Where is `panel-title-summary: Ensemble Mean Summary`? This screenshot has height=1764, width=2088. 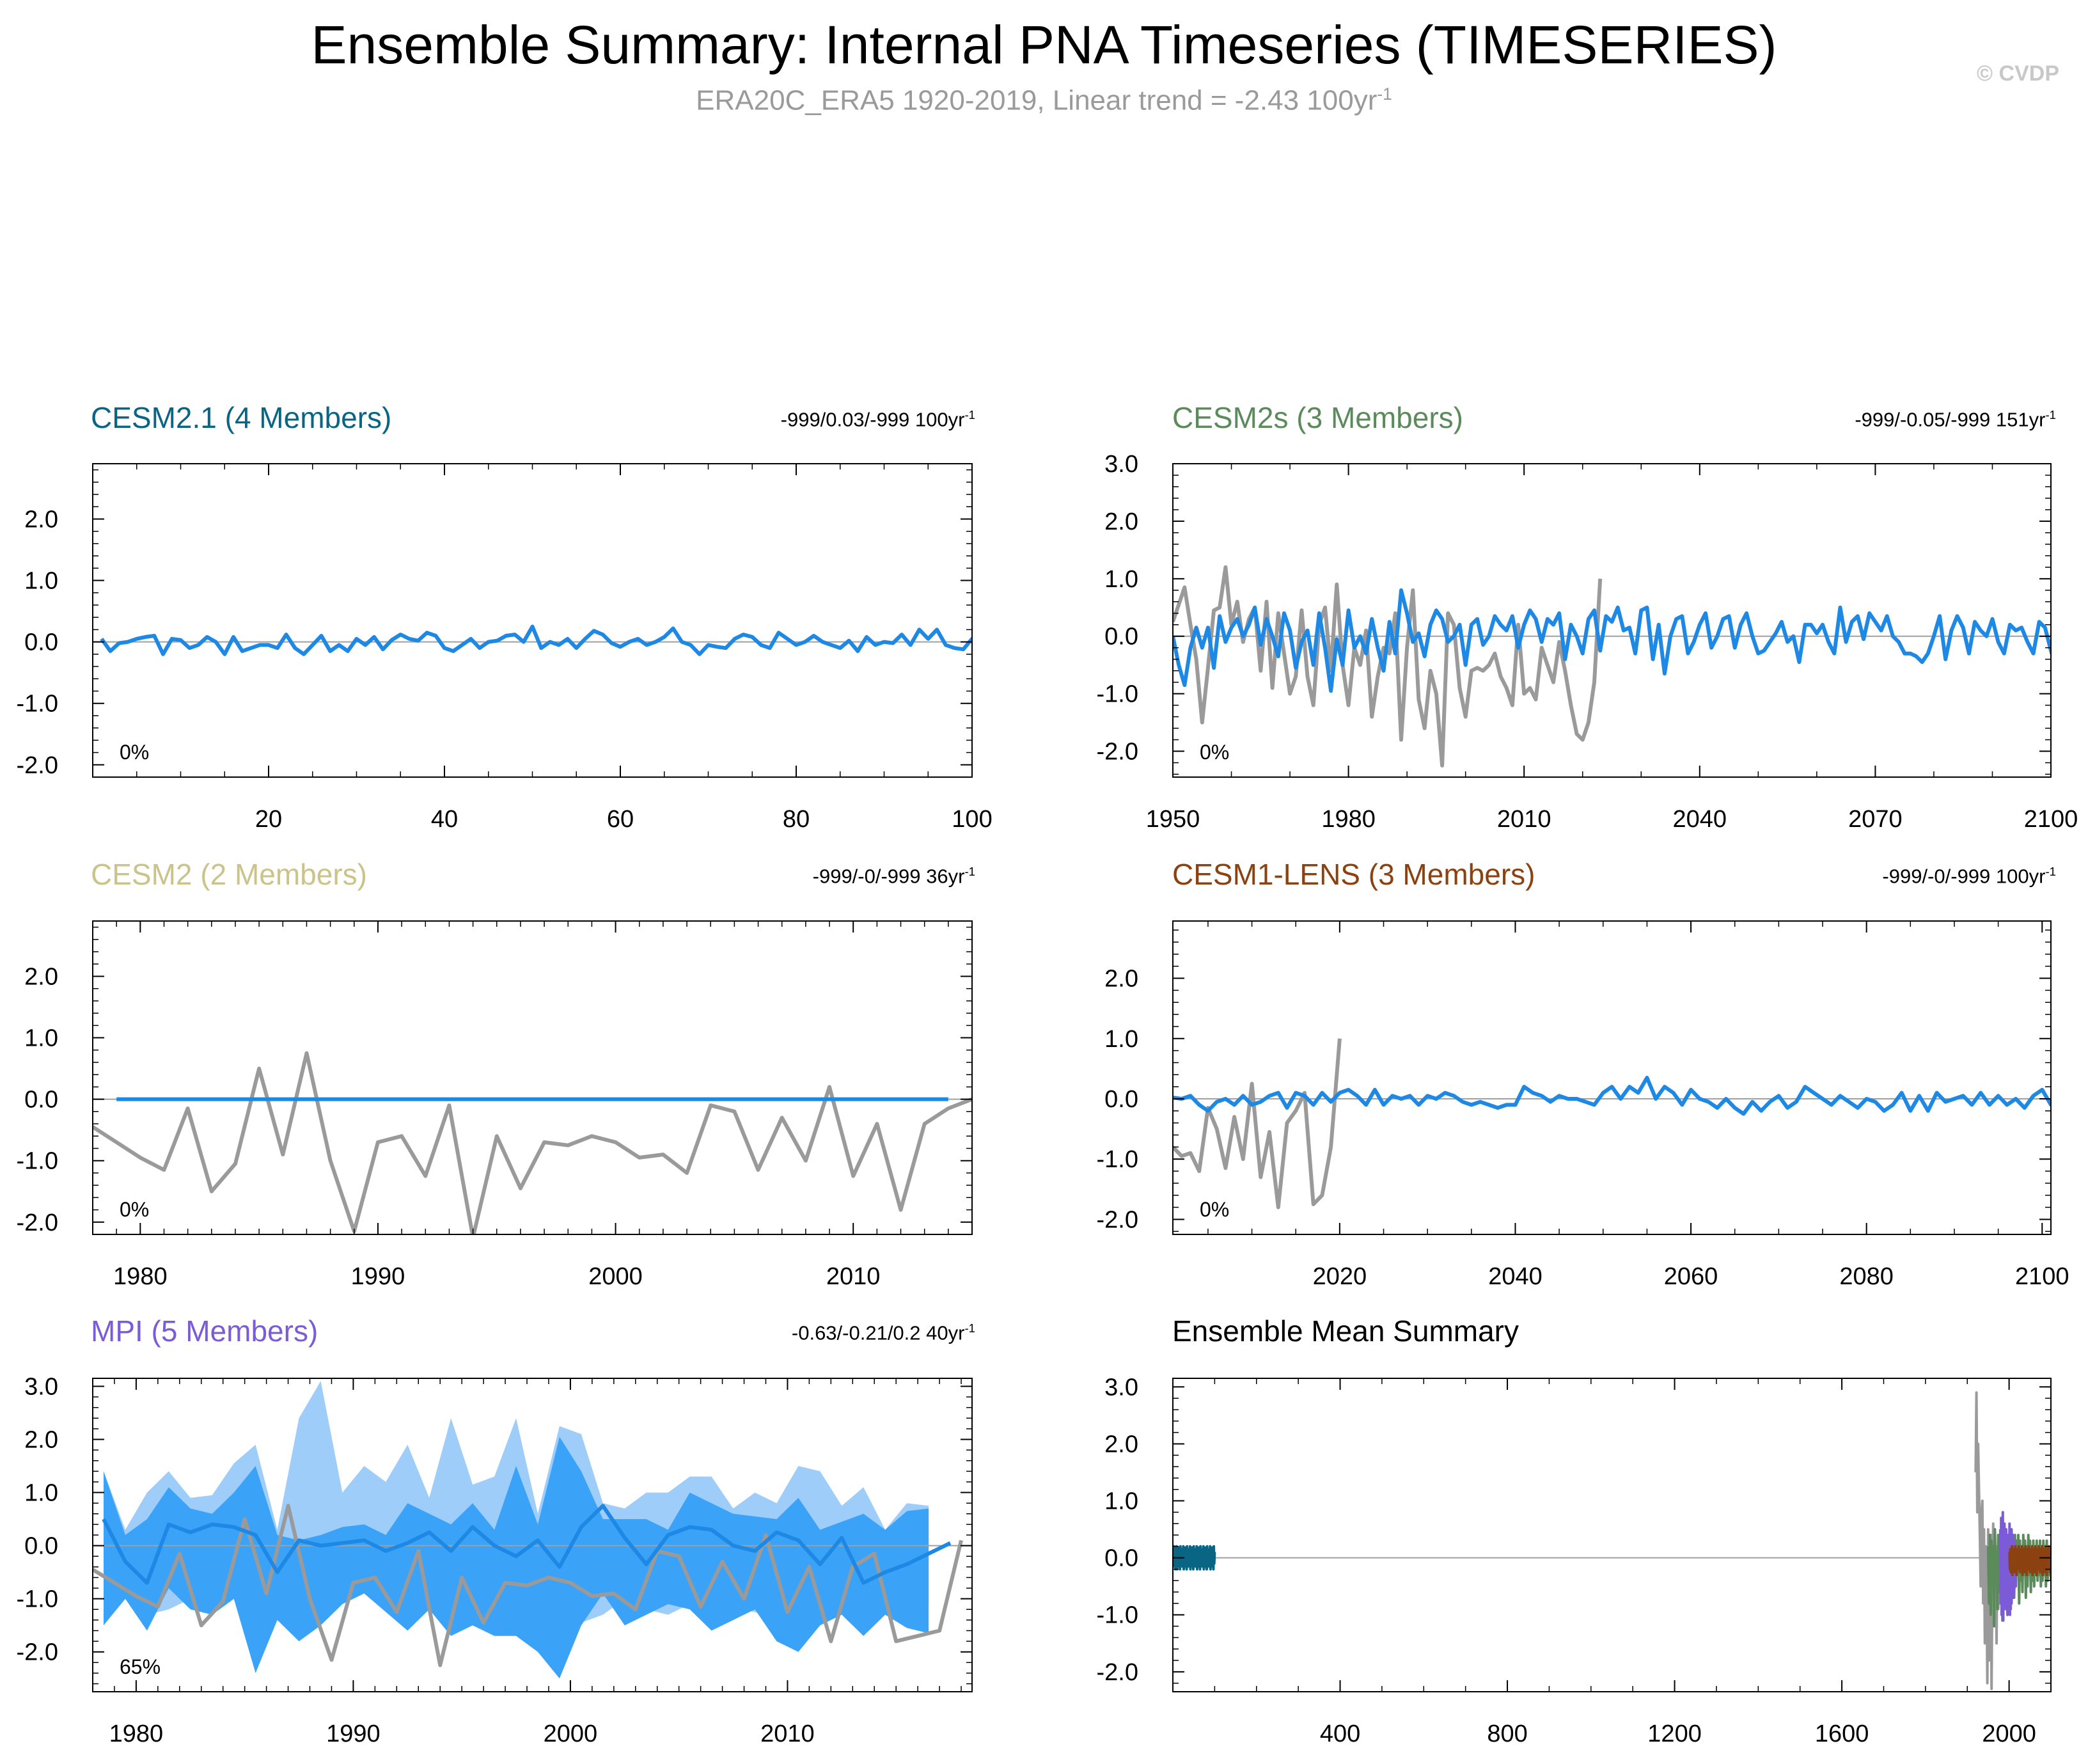 panel-title-summary: Ensemble Mean Summary is located at coordinates (1345, 1331).